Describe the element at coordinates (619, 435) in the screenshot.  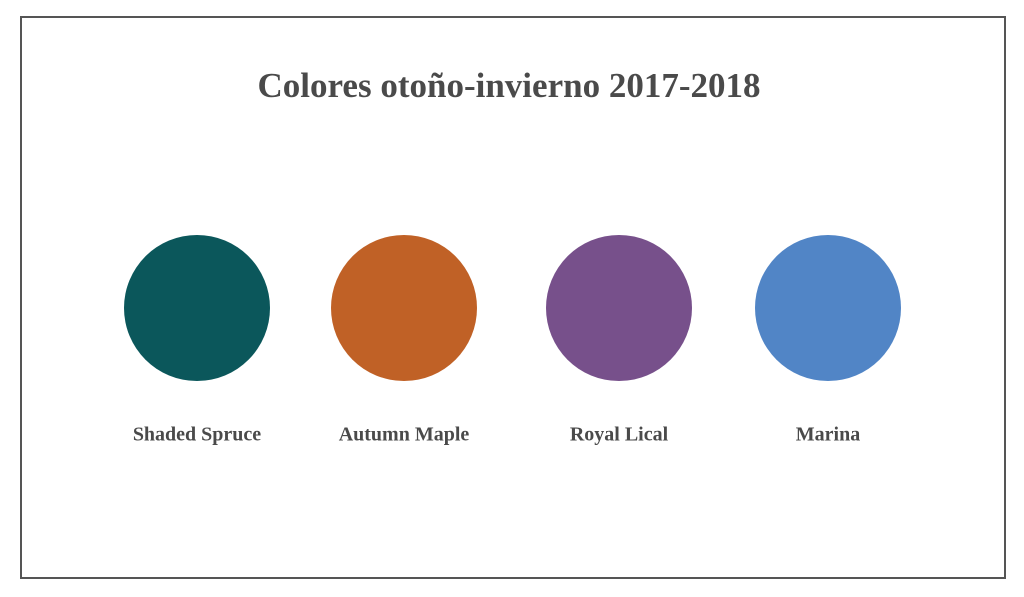
I see `swatch-name: Royal Lical` at that location.